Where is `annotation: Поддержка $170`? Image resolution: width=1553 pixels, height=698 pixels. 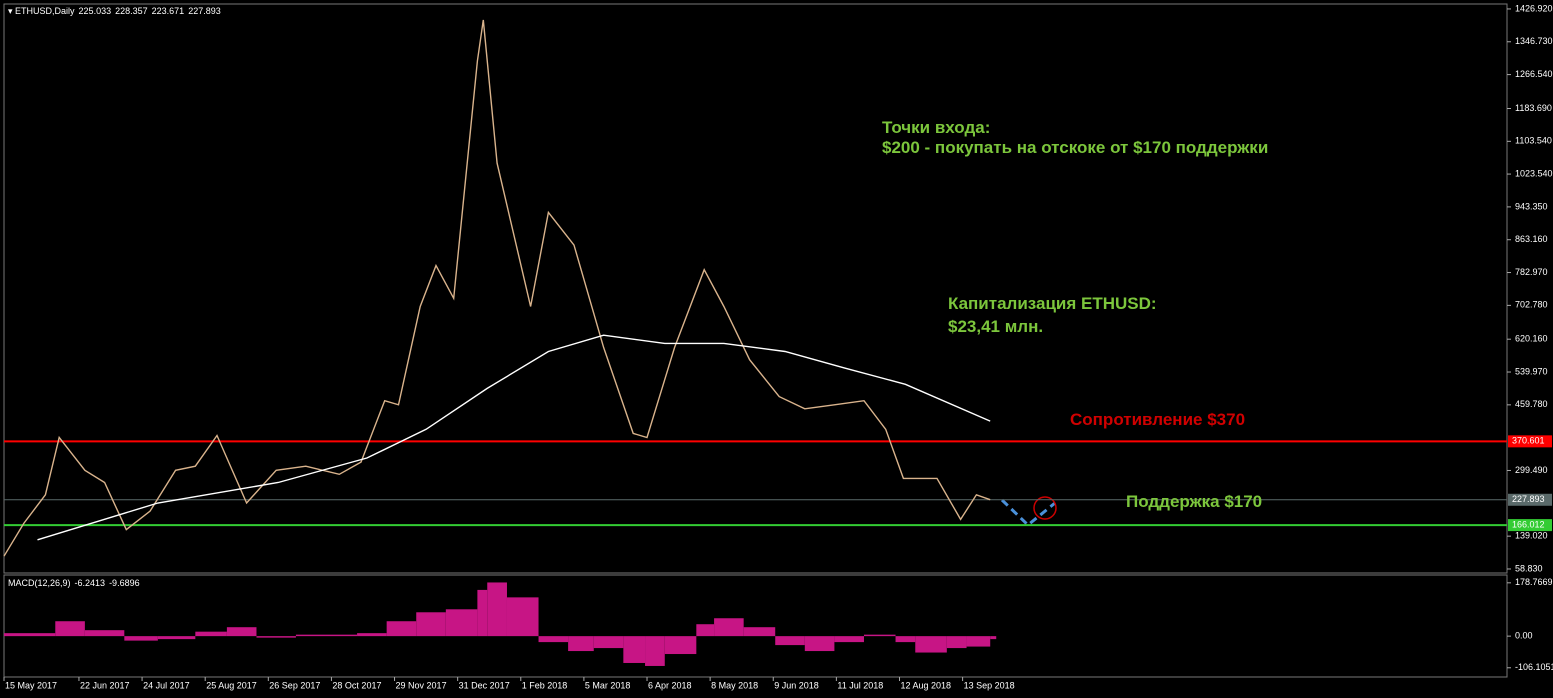 annotation: Поддержка $170 is located at coordinates (1194, 501).